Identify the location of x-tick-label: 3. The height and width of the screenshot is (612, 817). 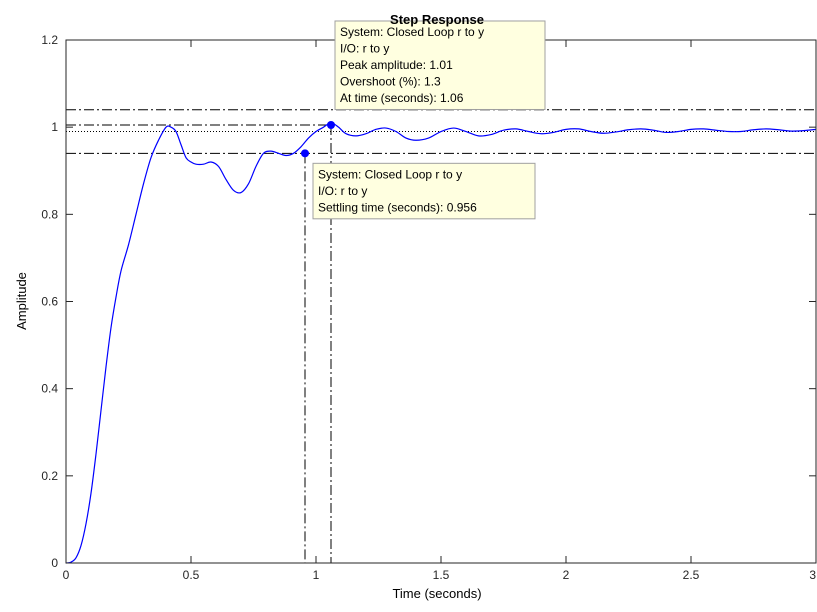
(812, 575).